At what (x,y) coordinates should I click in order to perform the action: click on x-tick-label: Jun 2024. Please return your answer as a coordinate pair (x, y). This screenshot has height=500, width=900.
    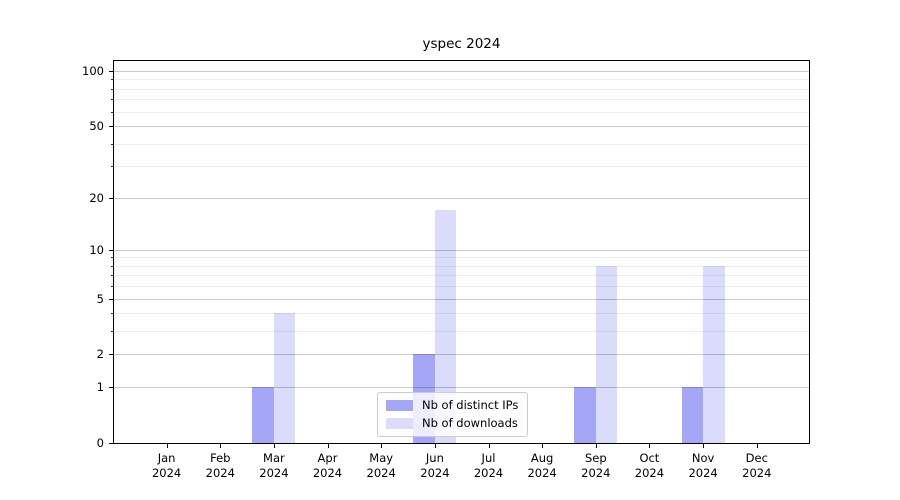
    Looking at the image, I should click on (435, 465).